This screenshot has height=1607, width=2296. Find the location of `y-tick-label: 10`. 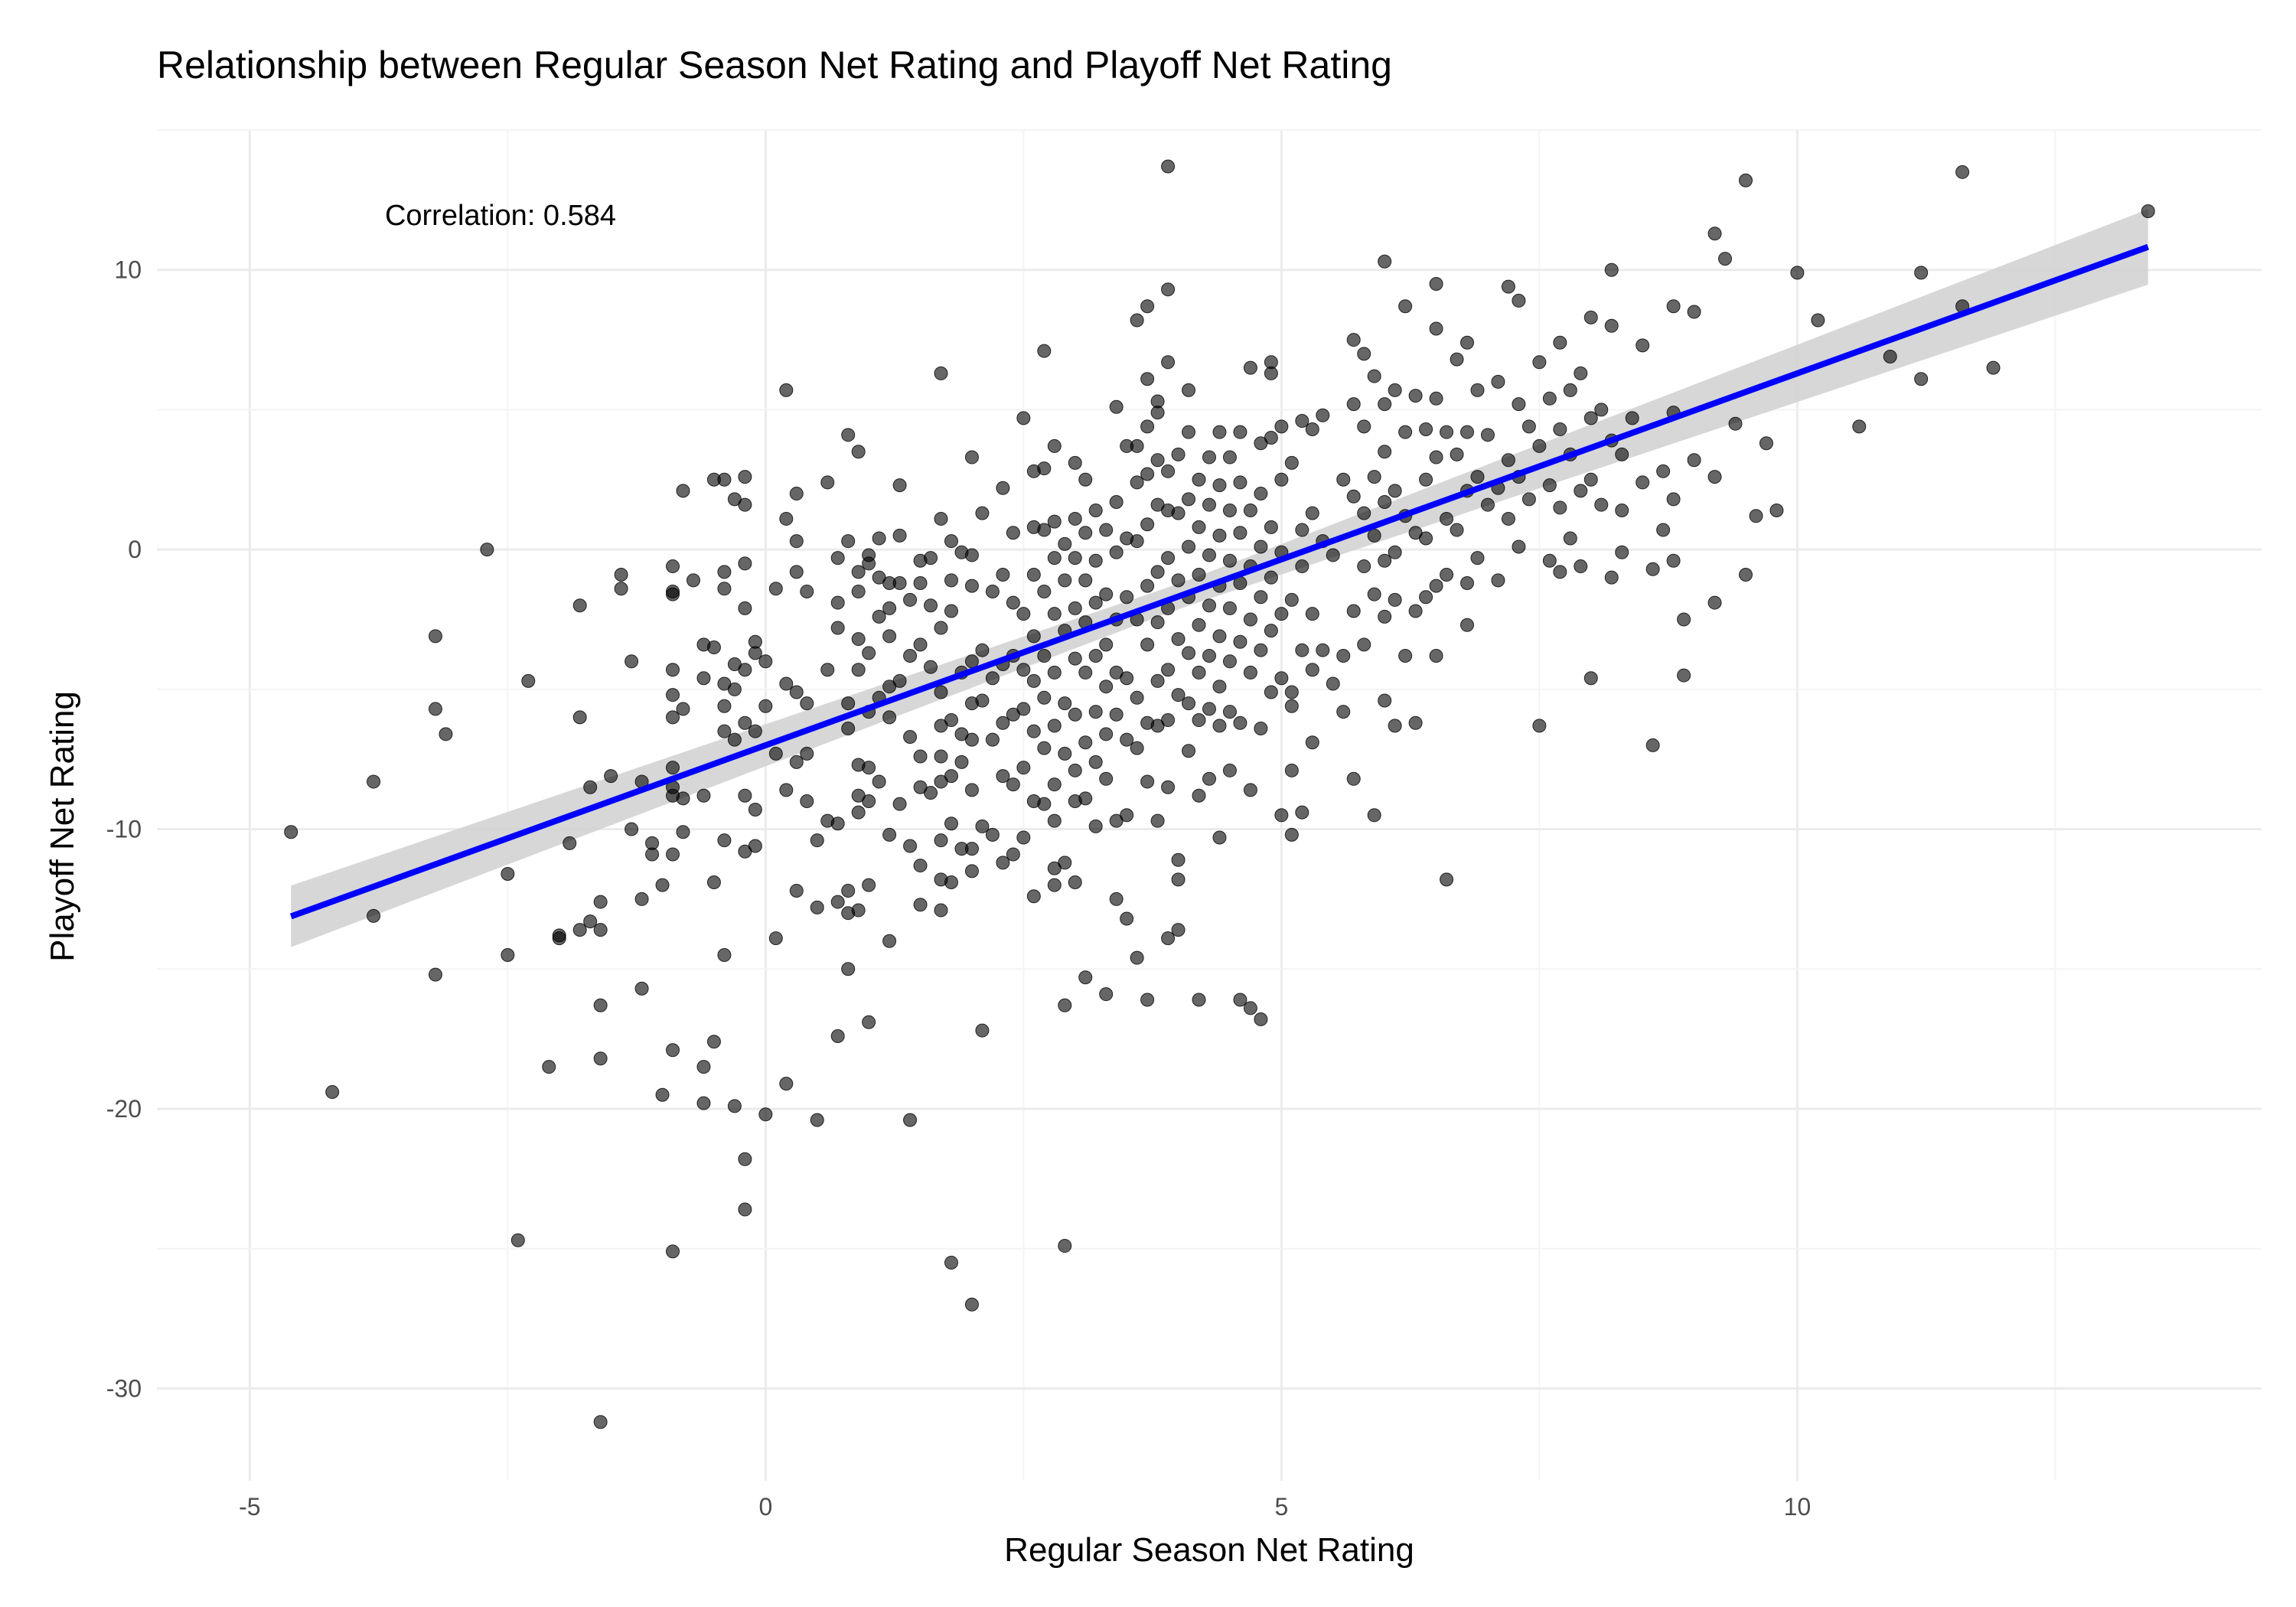

y-tick-label: 10 is located at coordinates (128, 270).